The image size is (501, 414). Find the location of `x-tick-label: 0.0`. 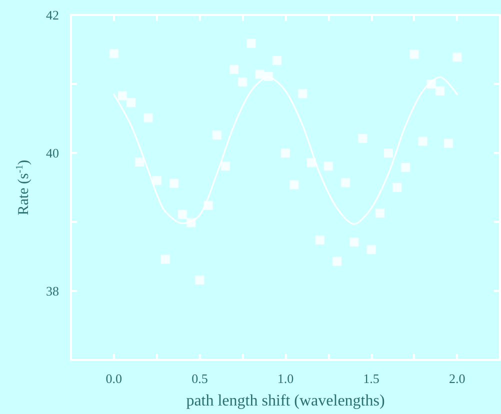

x-tick-label: 0.0 is located at coordinates (114, 378).